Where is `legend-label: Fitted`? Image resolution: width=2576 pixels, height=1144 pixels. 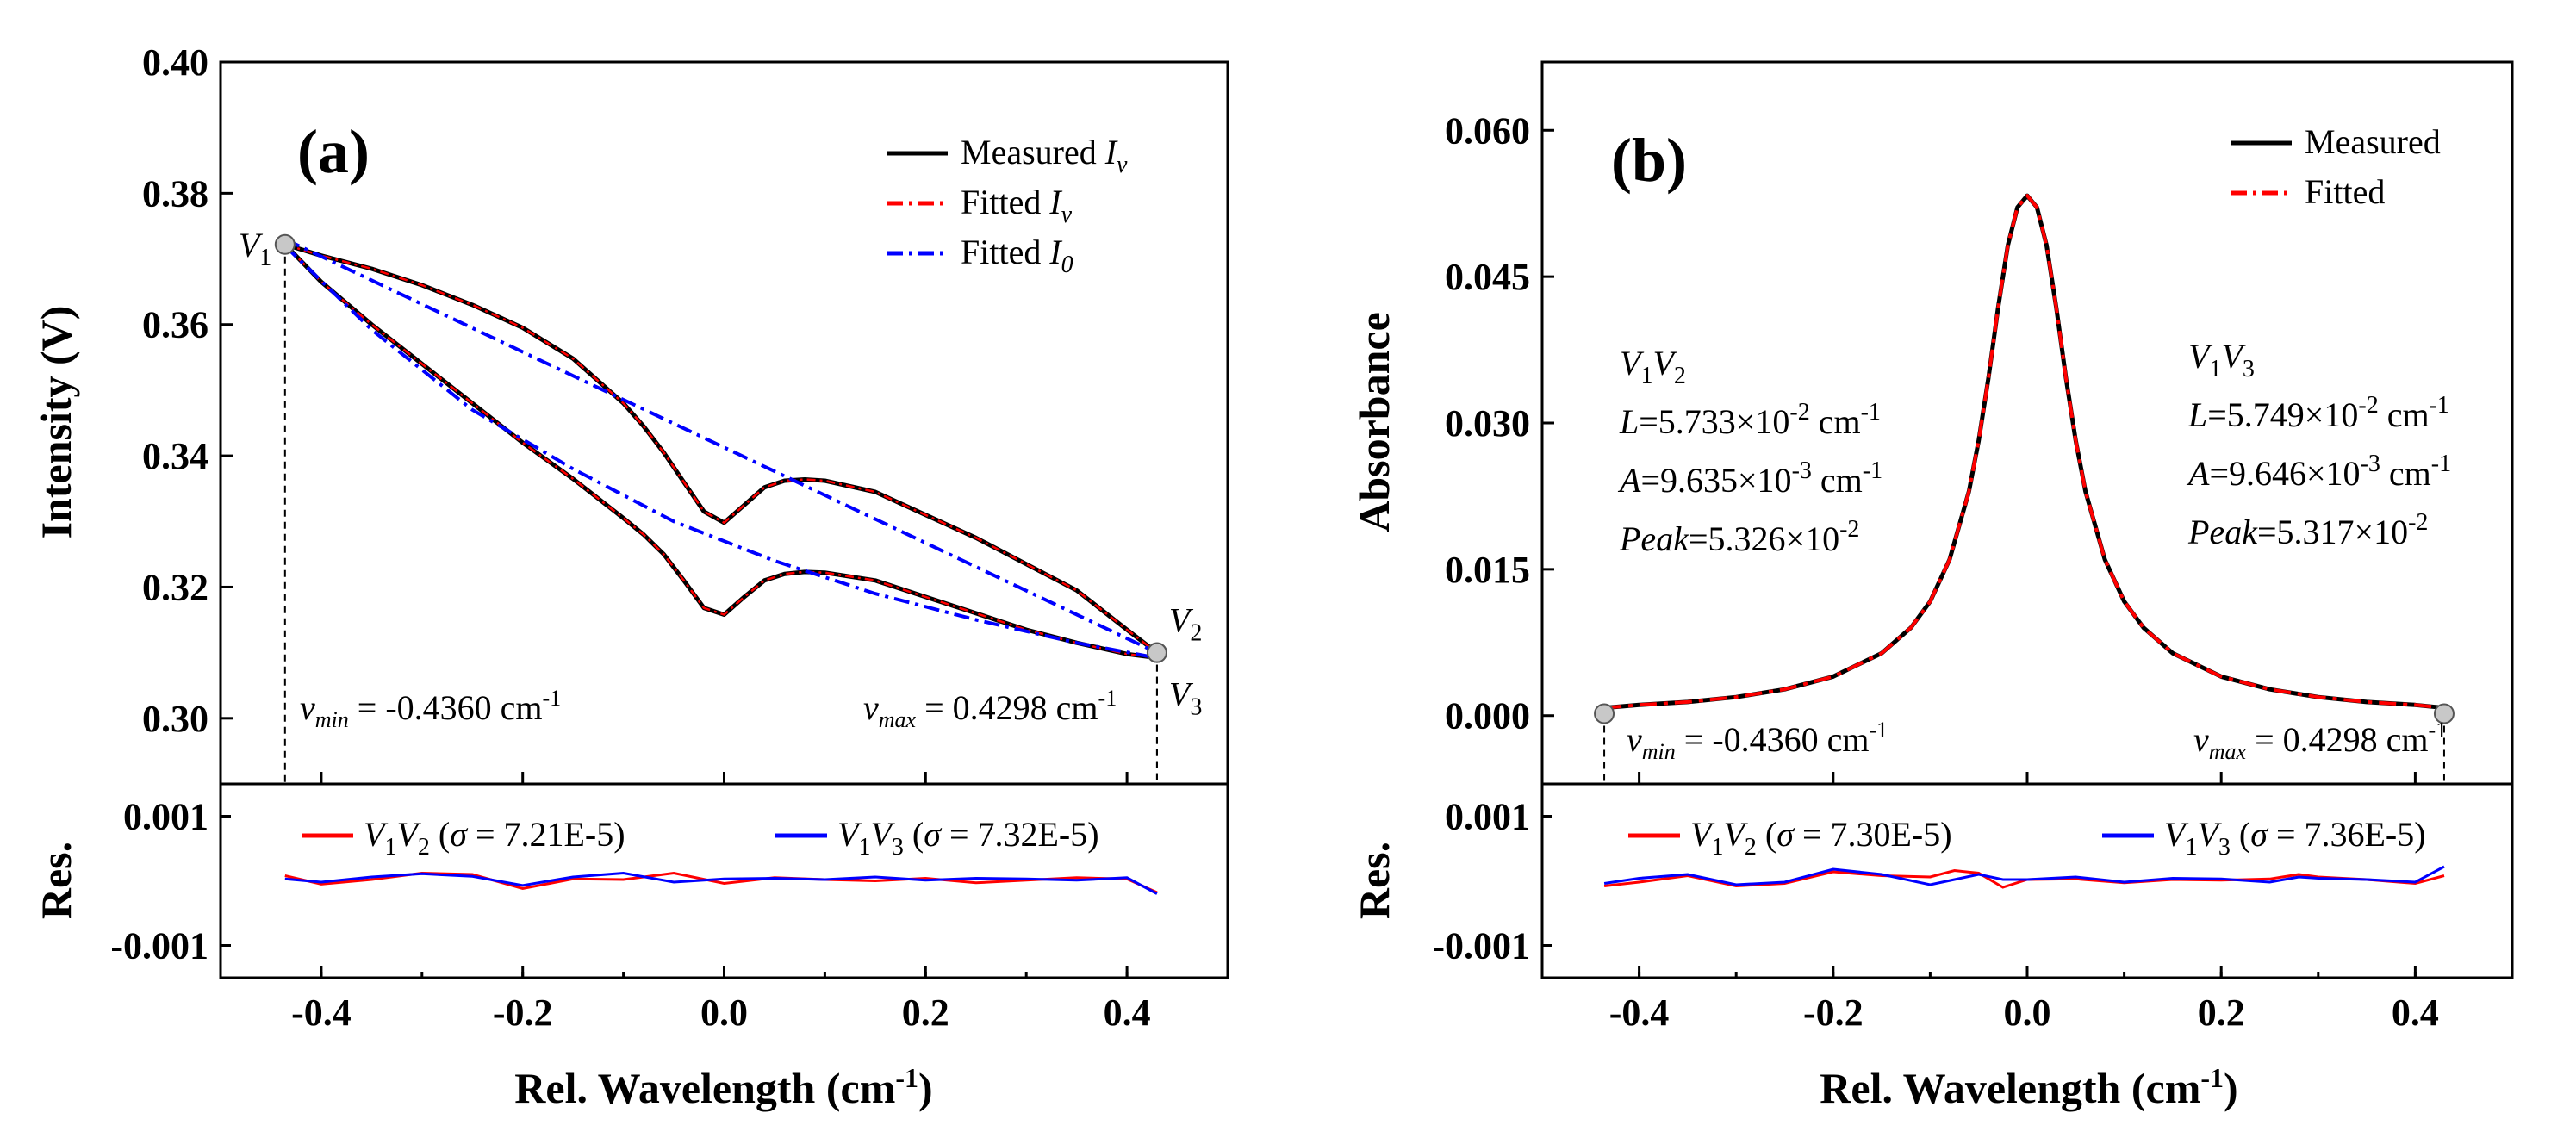
legend-label: Fitted is located at coordinates (2345, 192).